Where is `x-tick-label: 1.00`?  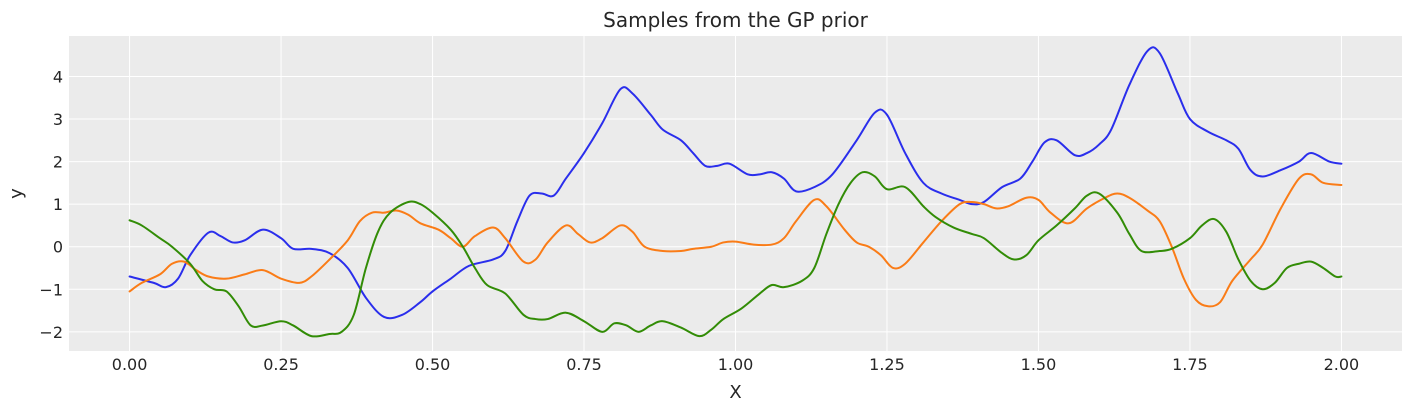 x-tick-label: 1.00 is located at coordinates (736, 364).